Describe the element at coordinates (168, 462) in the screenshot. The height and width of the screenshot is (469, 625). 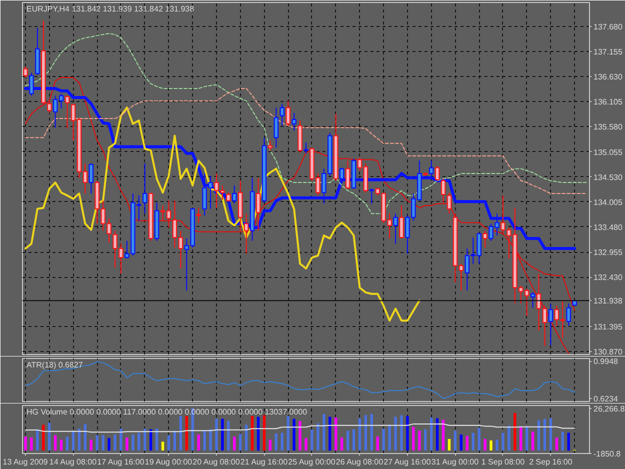
I see `x-tick-label: 19 Aug 00:00` at that location.